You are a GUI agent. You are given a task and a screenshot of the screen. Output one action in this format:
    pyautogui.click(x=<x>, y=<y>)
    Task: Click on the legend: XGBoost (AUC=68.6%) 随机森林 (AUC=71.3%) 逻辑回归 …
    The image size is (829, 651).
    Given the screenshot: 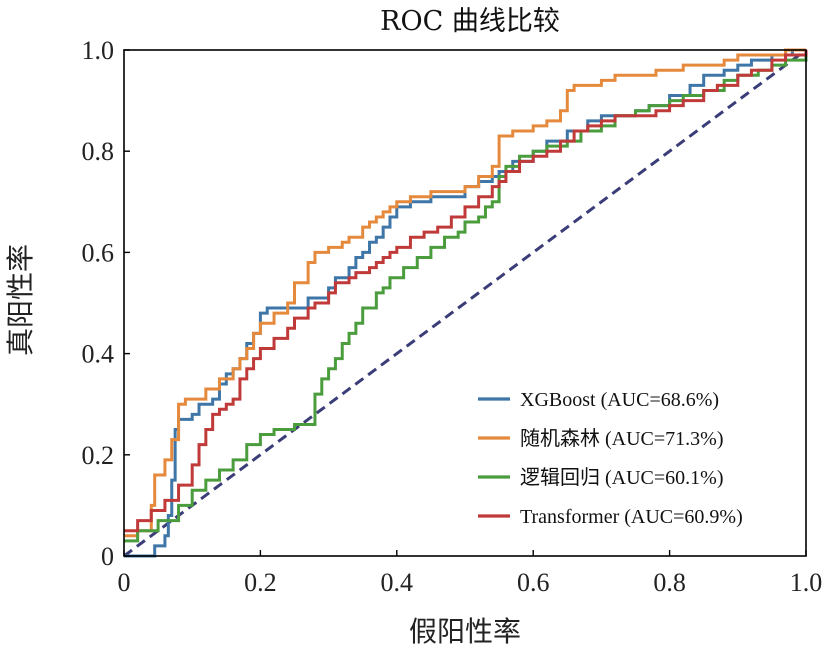 What is the action you would take?
    pyautogui.click(x=610, y=458)
    